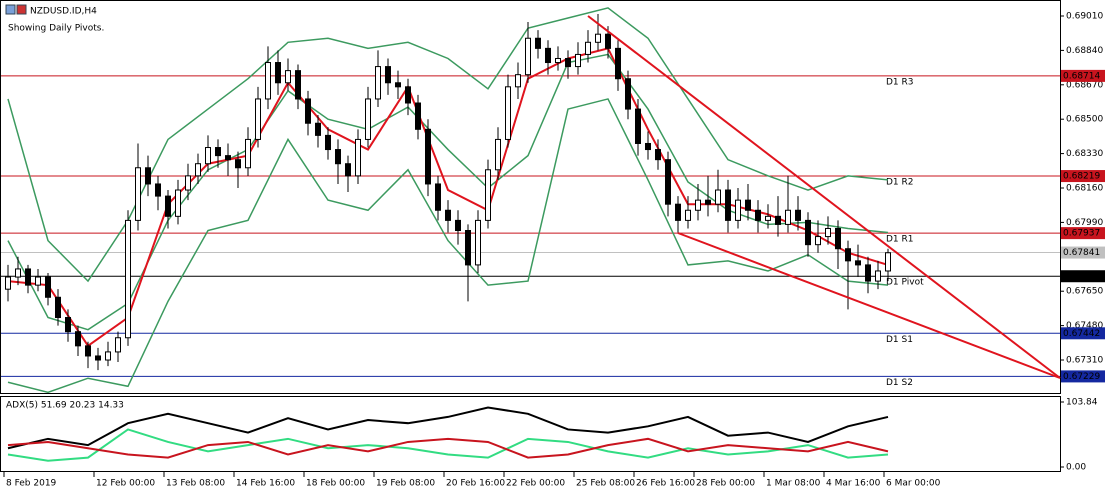 This screenshot has width=1114, height=495. I want to click on pivot-label: D1 R2, so click(900, 183).